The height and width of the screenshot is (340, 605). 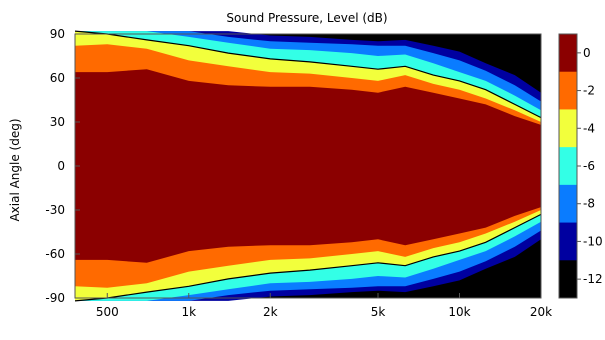 What do you see at coordinates (589, 91) in the screenshot?
I see `colorbar-tick-label: -2` at bounding box center [589, 91].